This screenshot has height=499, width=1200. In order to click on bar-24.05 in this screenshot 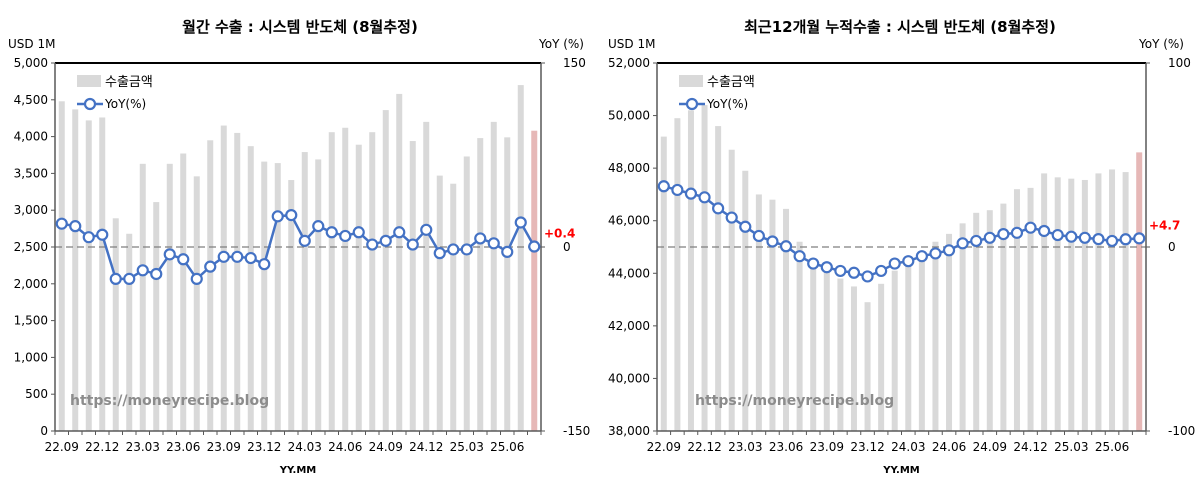, I will do `click(331, 281)`.